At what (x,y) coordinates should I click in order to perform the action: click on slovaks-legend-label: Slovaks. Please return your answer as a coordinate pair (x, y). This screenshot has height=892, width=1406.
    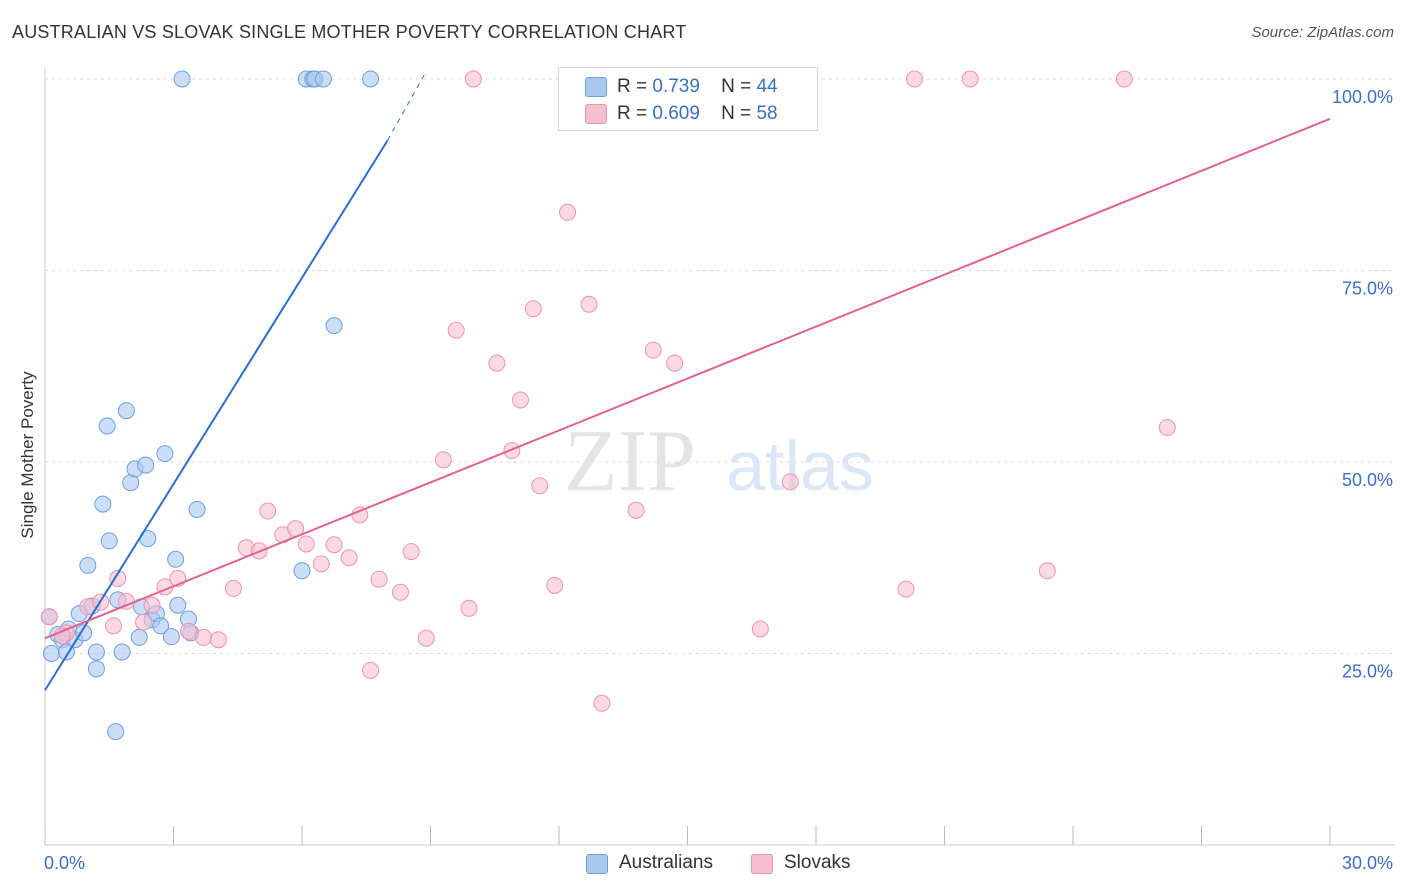
    Looking at the image, I should click on (817, 862).